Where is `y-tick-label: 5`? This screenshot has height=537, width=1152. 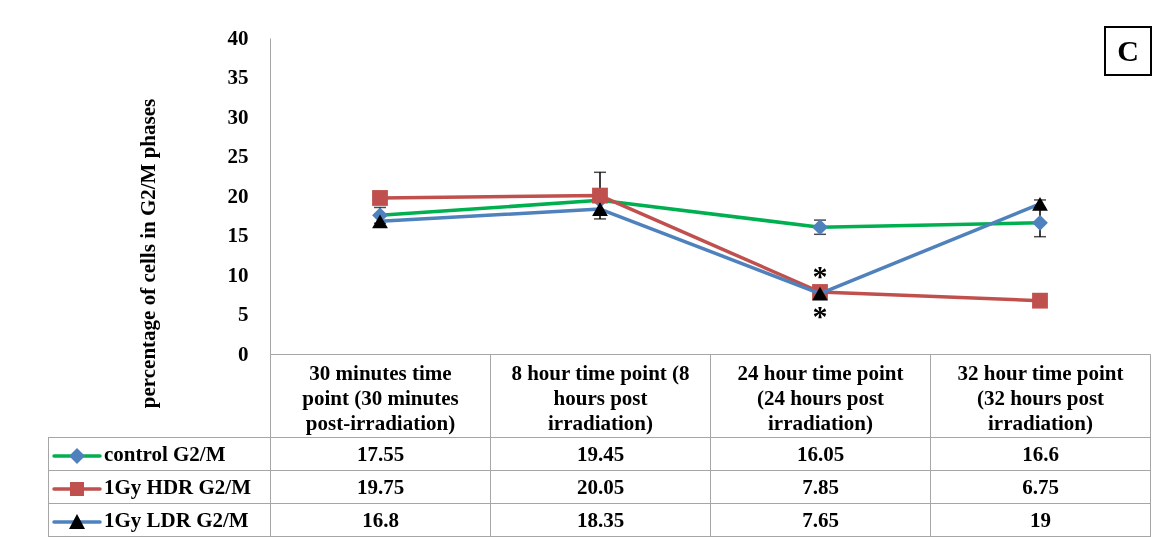
y-tick-label: 5 is located at coordinates (243, 314).